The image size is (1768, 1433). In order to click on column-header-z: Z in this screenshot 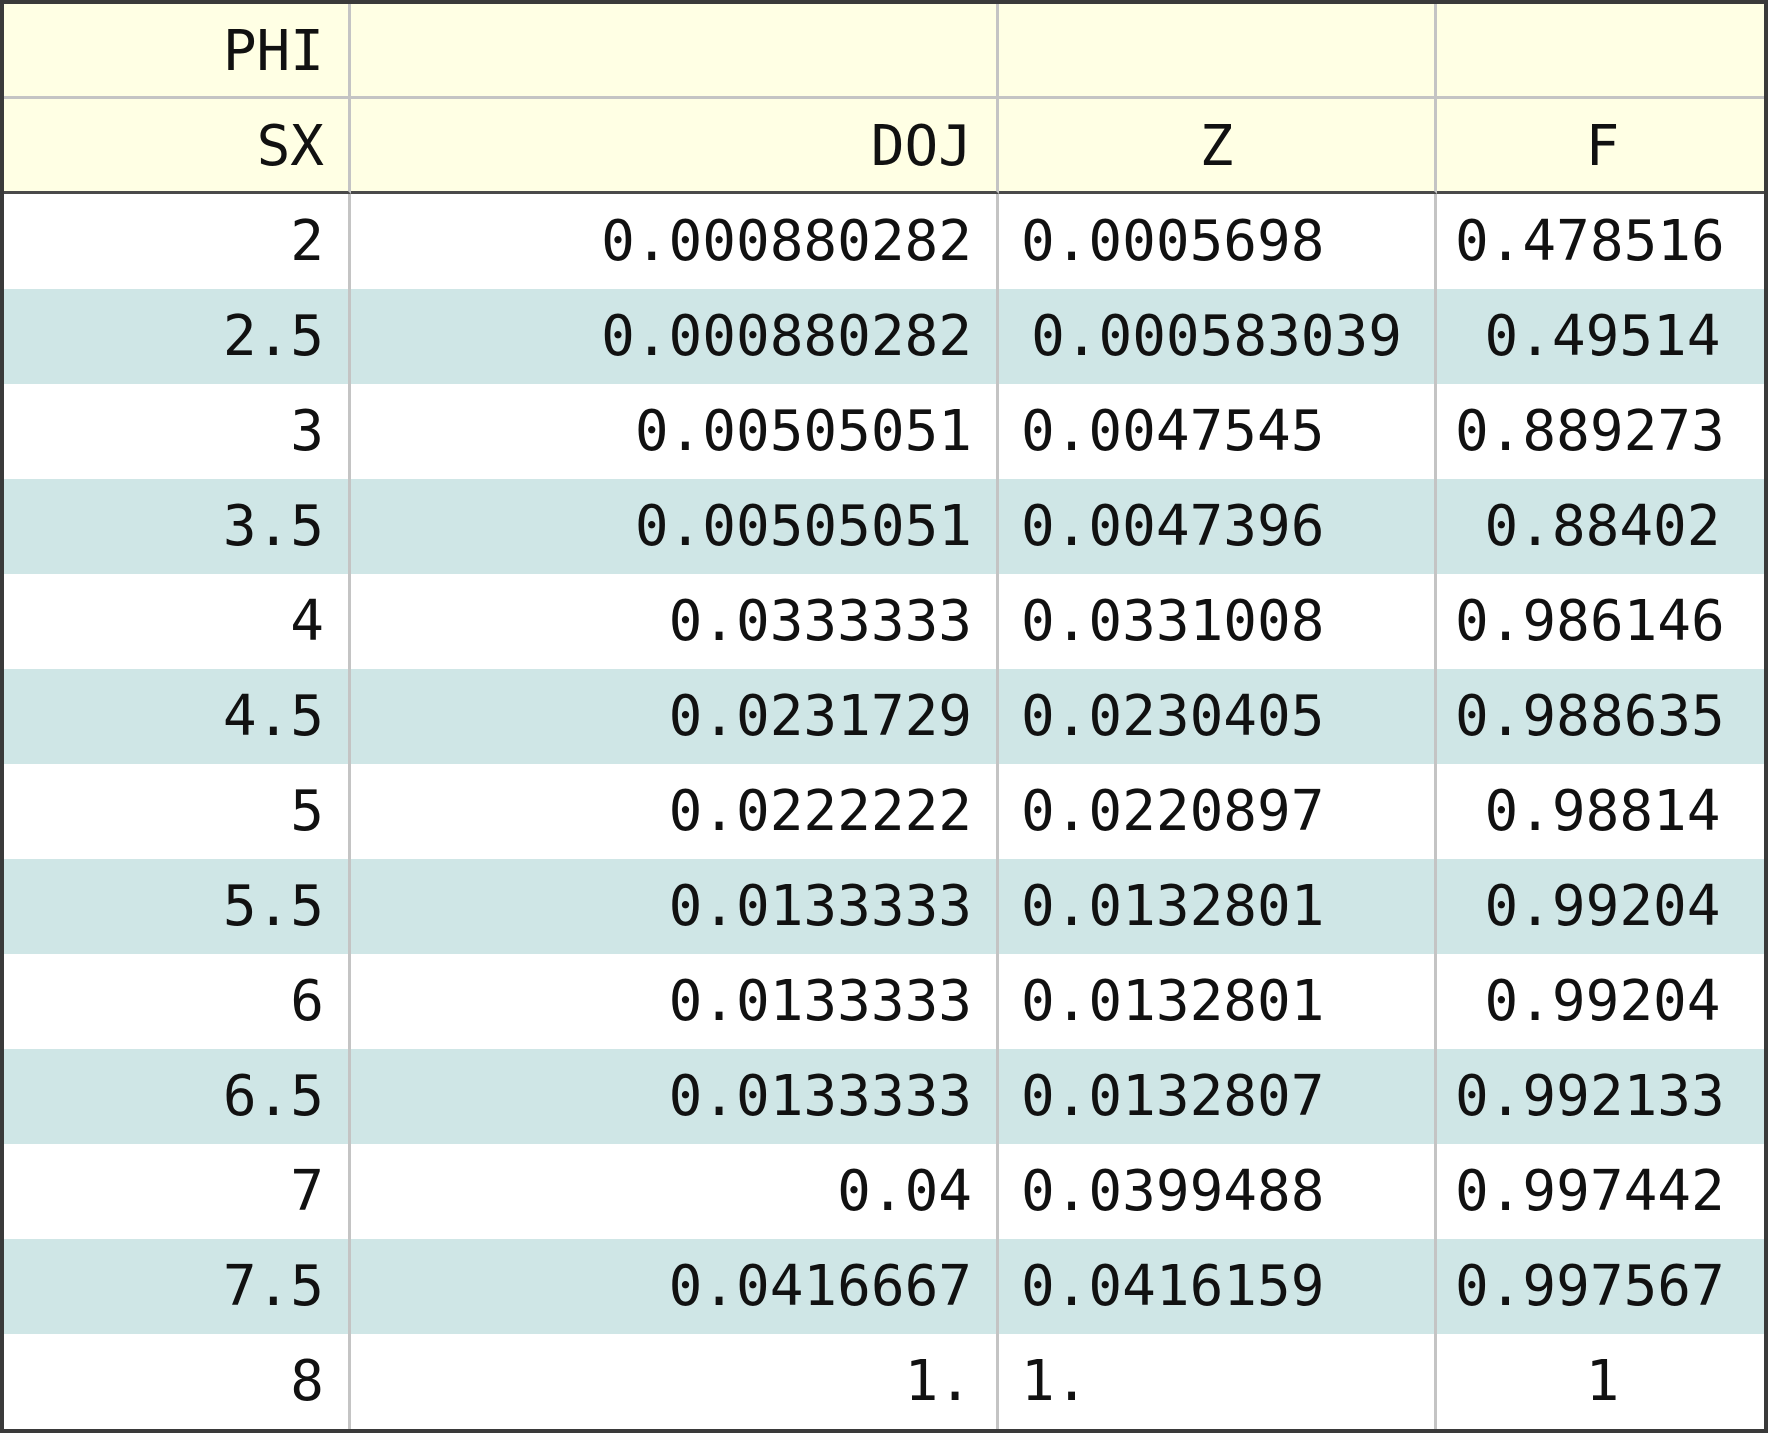, I will do `click(1218, 146)`.